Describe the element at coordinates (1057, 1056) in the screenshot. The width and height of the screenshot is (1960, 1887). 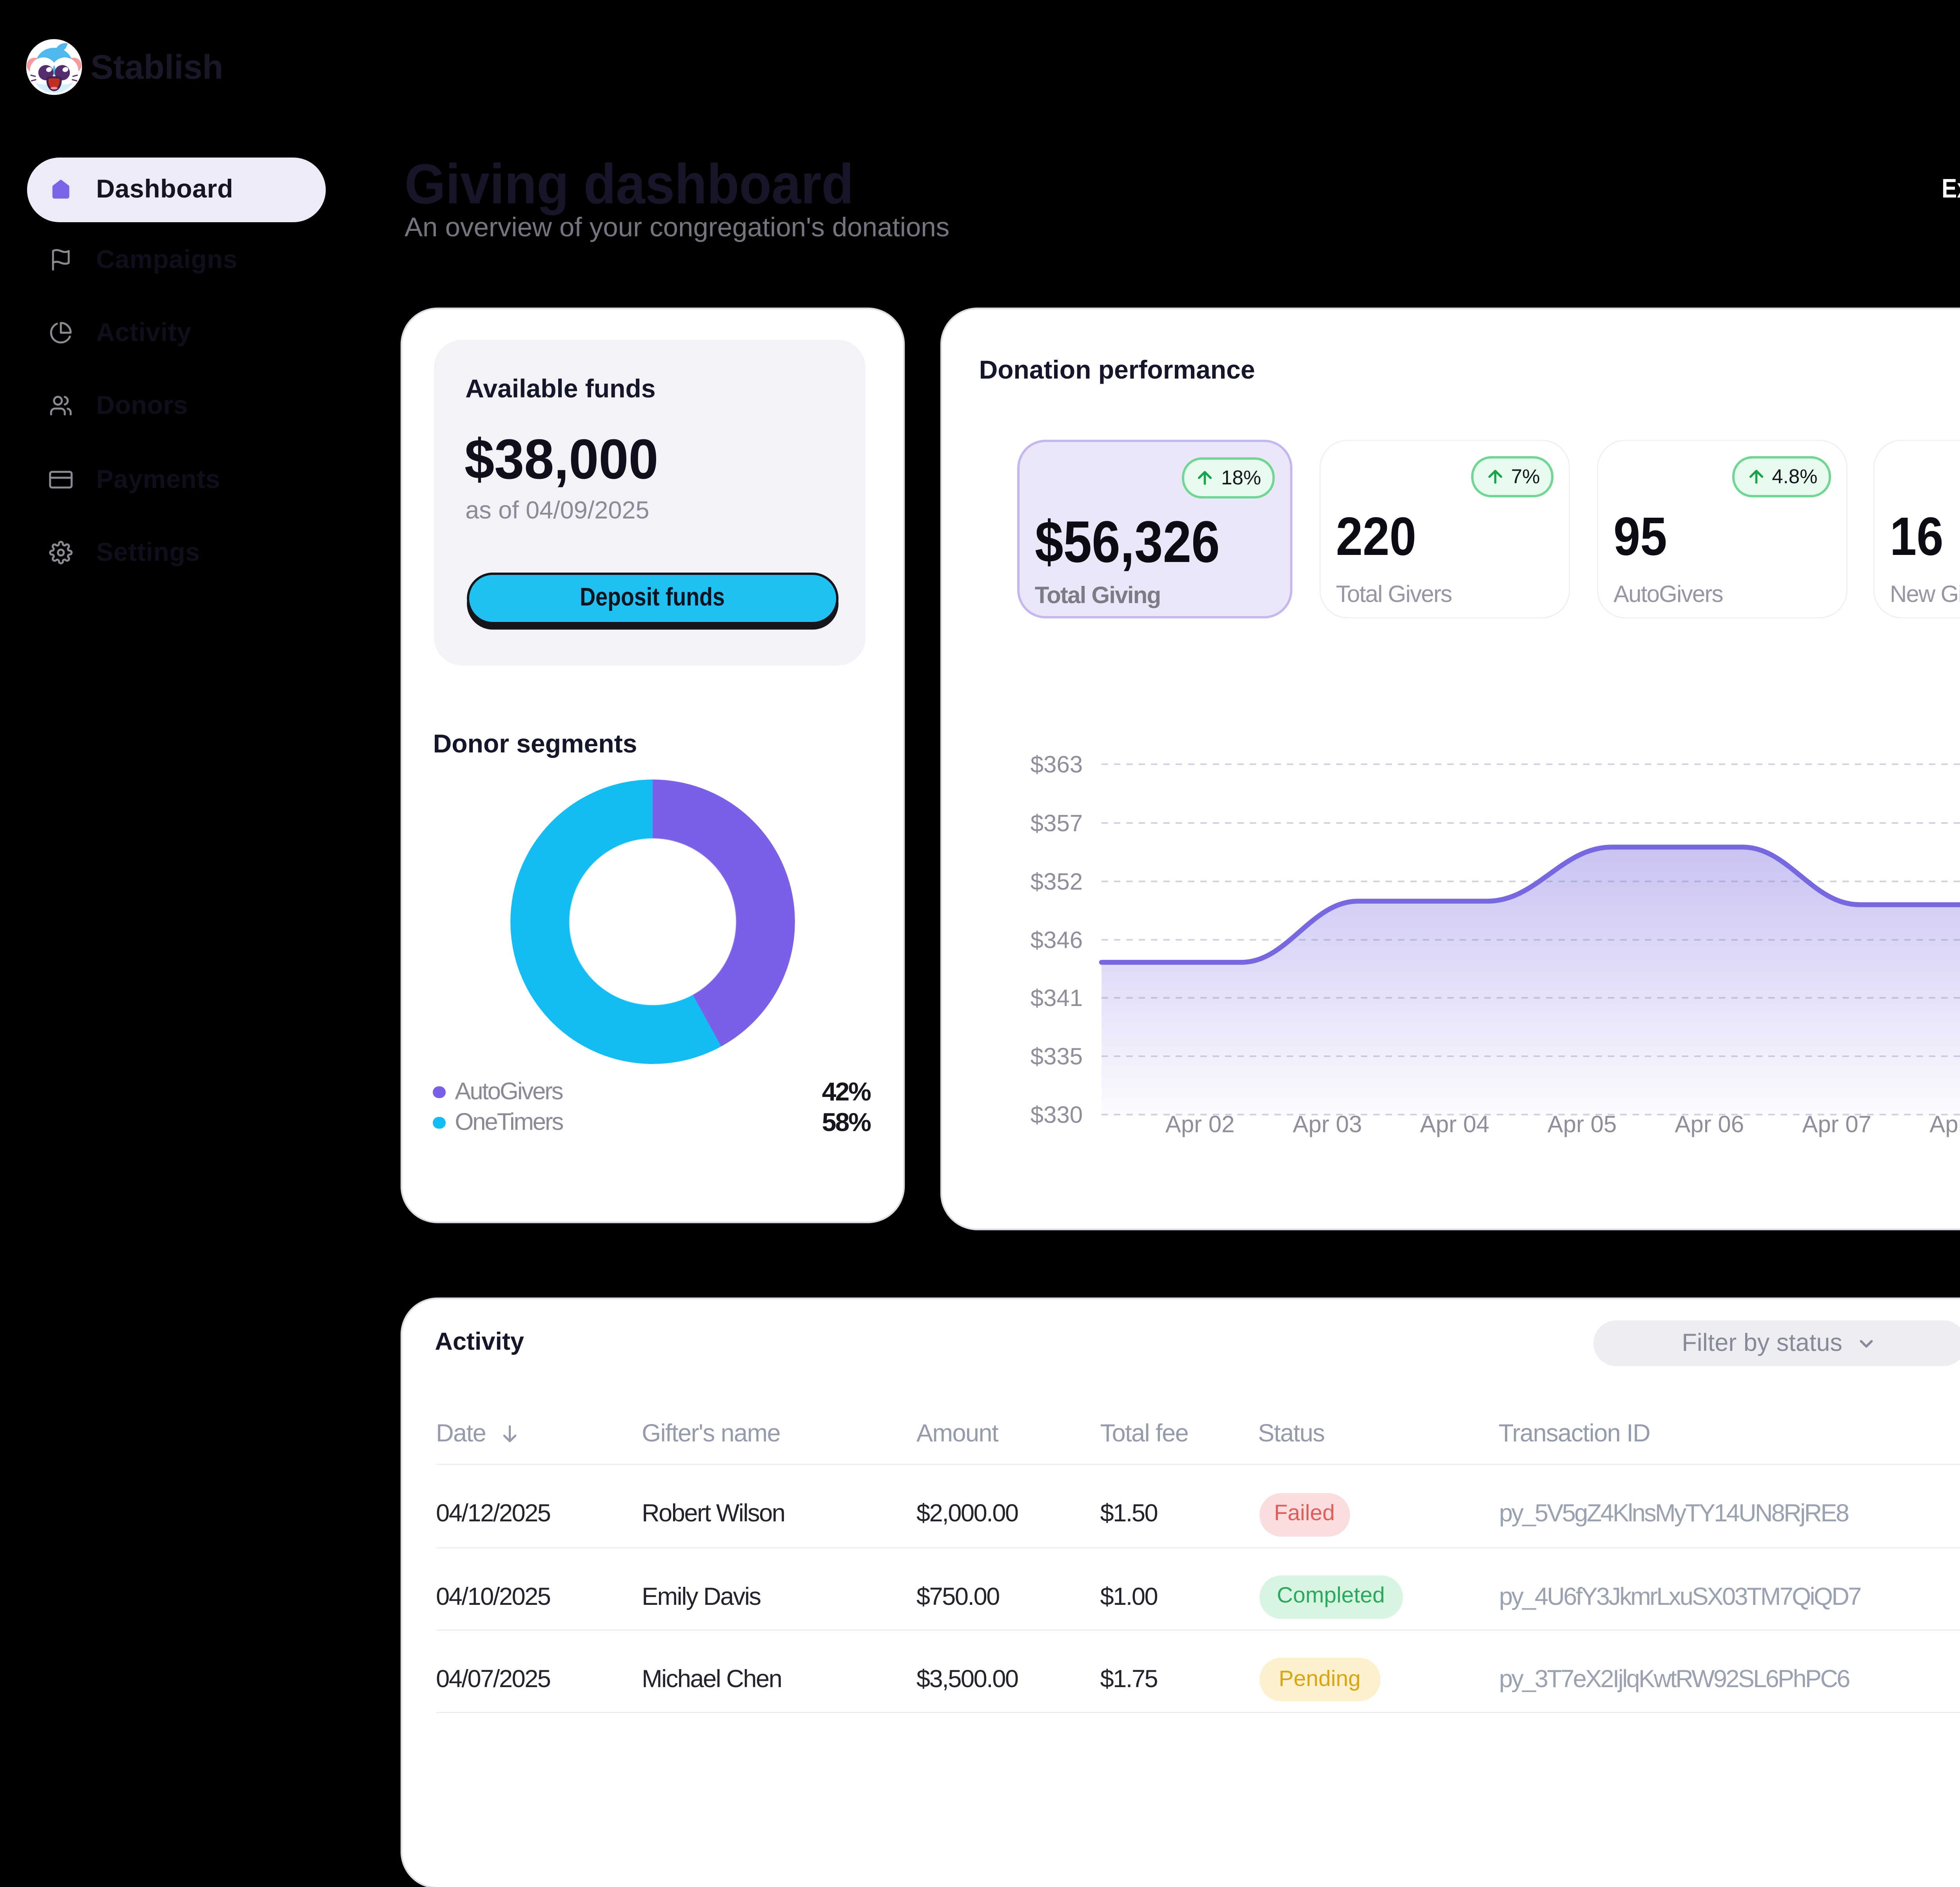
I see `svg-text: $335` at that location.